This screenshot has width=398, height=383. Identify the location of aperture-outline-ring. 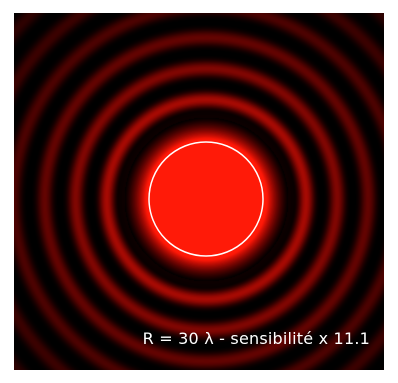
(206, 199).